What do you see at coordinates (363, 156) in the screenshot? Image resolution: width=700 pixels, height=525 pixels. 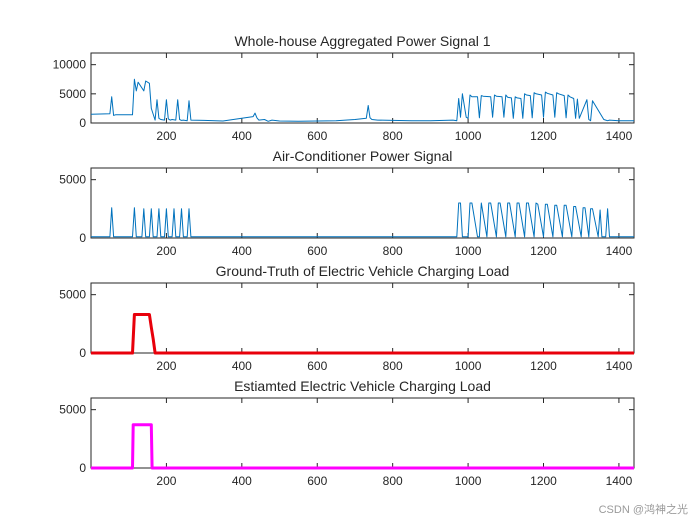 I see `chart-title: Air-Conditioner Power Signal` at bounding box center [363, 156].